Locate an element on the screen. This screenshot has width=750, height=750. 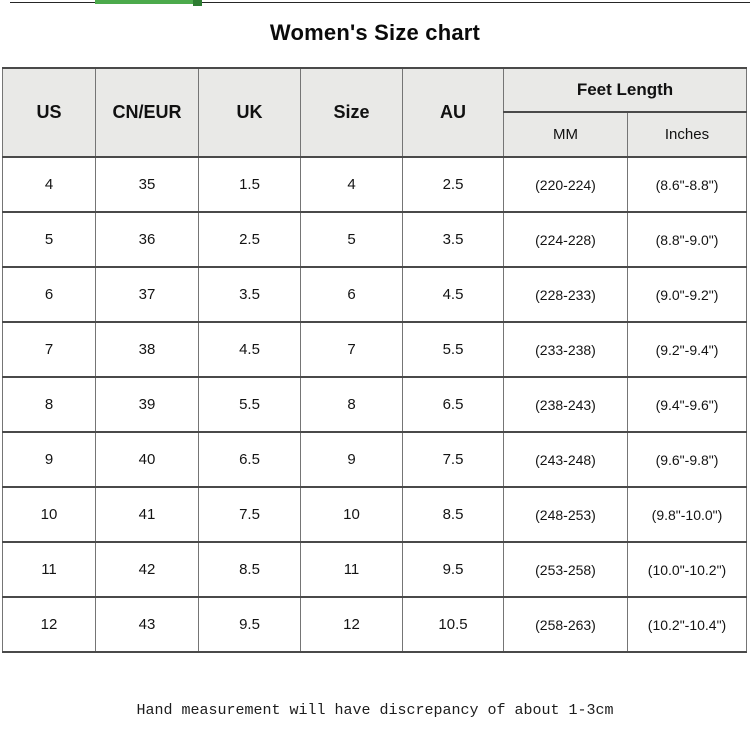
header-row-main: US CN/EUR UK Size AU Feet Length is located at coordinates (374, 112).